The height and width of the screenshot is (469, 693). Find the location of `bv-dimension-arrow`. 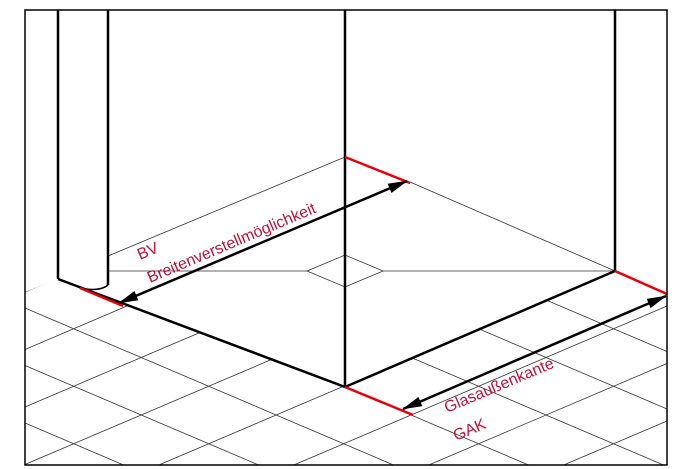

bv-dimension-arrow is located at coordinates (263, 242).